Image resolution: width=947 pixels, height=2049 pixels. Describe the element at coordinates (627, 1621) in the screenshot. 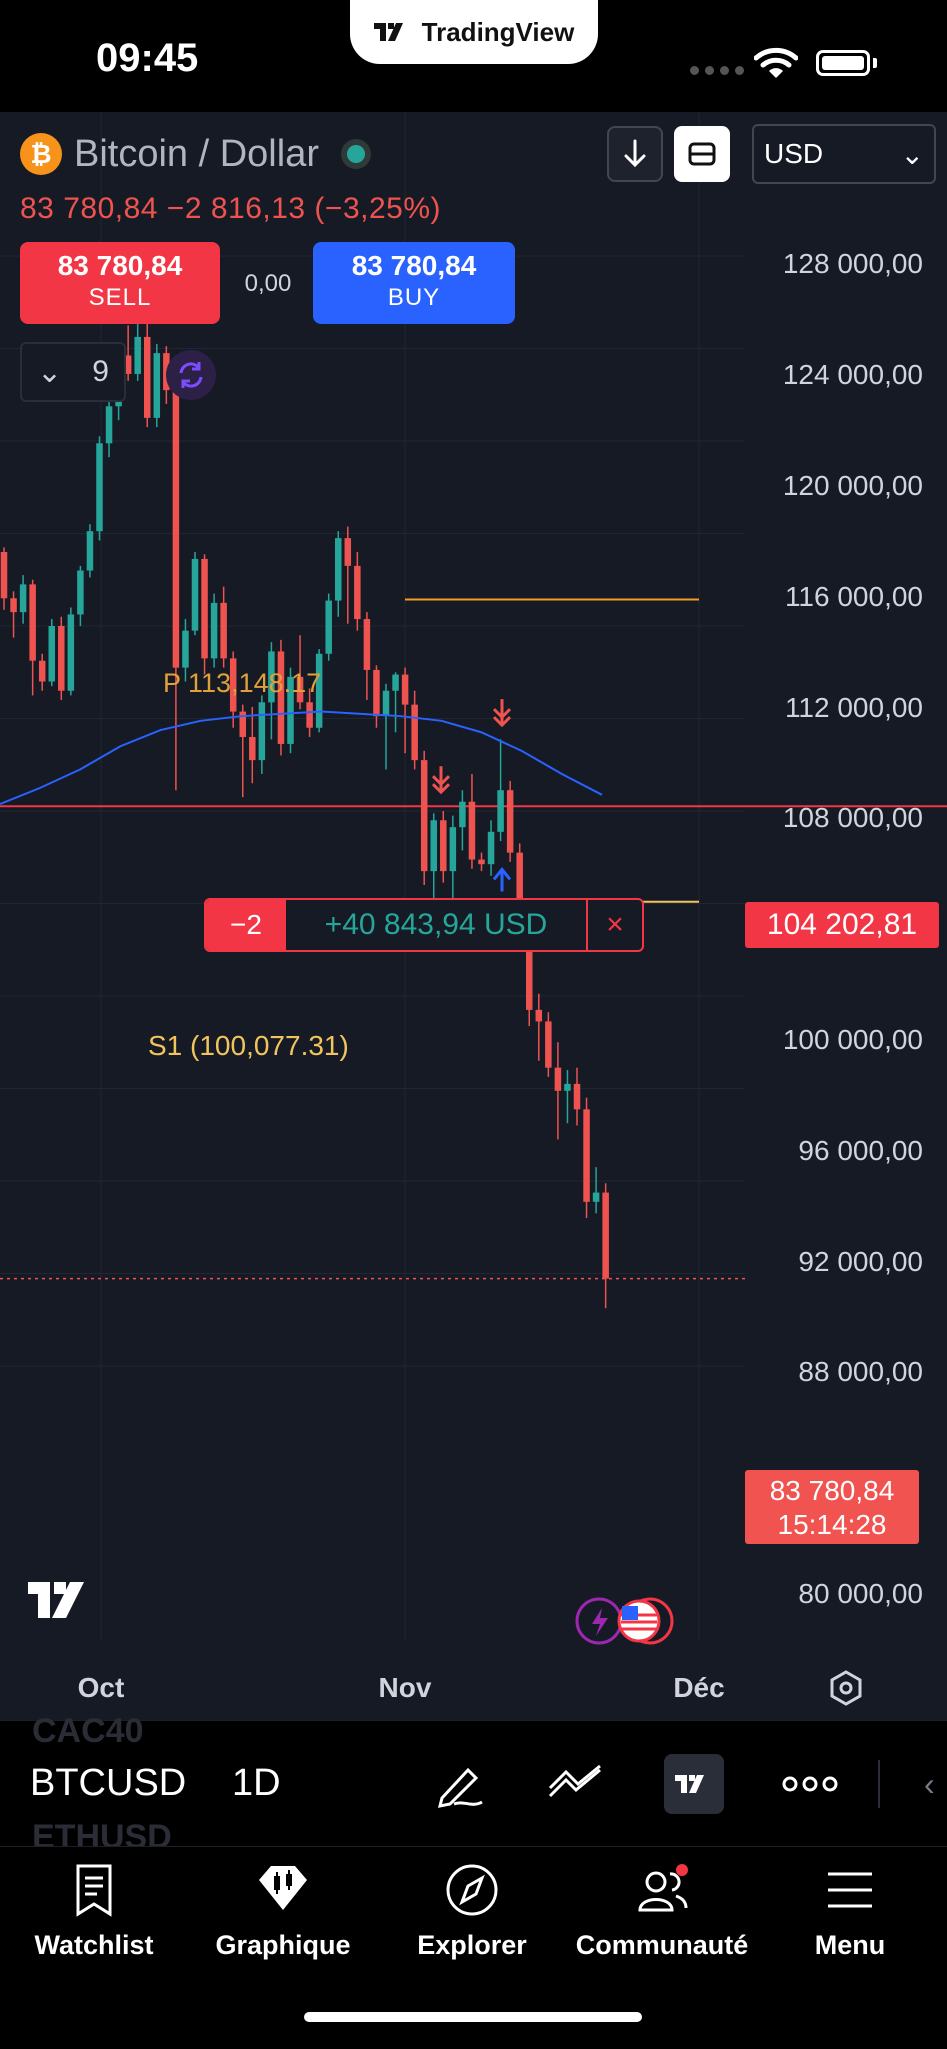

I see `events-icon` at that location.